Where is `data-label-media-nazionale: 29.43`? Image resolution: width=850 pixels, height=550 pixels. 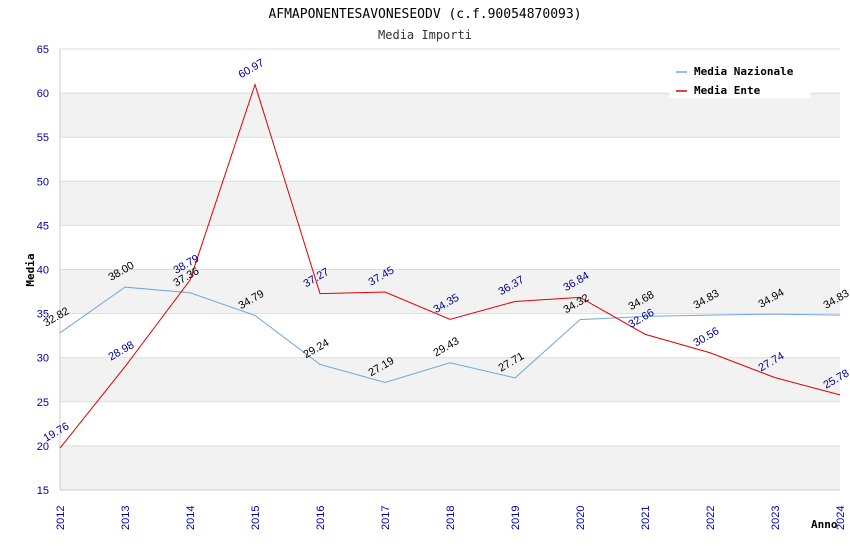
data-label-media-nazionale: 29.43 is located at coordinates (447, 347).